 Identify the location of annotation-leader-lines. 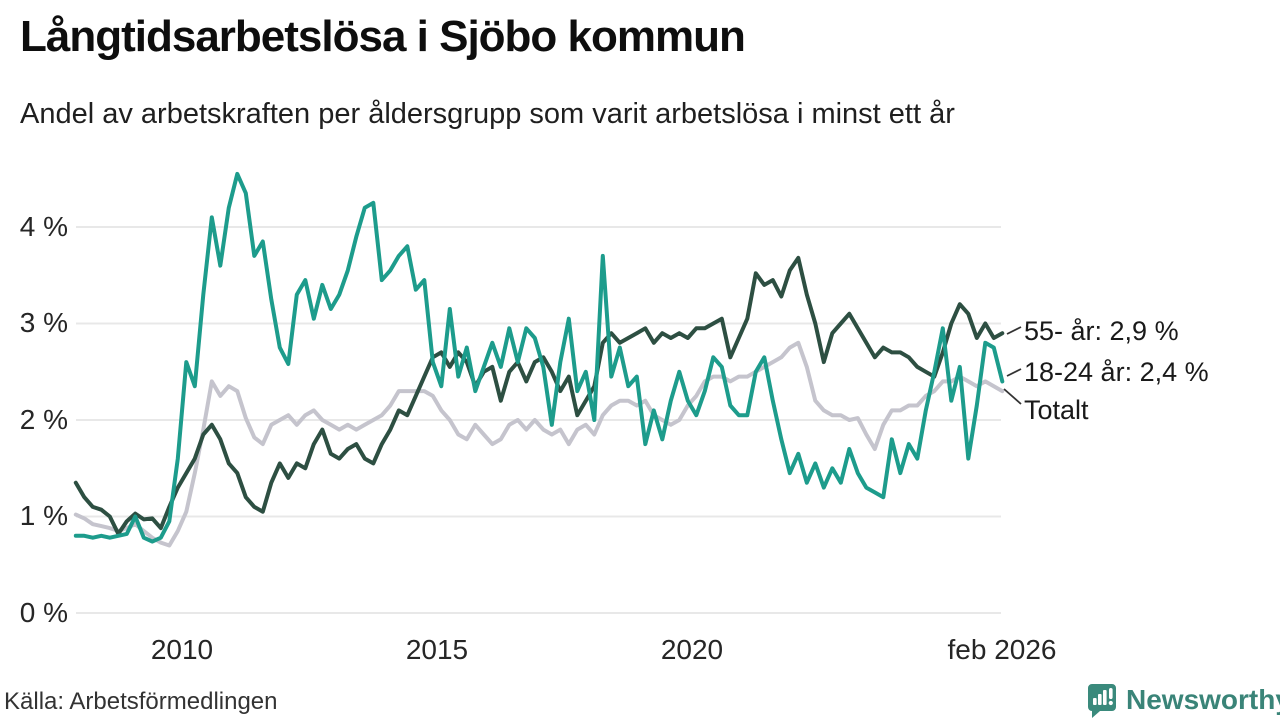
(1012, 365).